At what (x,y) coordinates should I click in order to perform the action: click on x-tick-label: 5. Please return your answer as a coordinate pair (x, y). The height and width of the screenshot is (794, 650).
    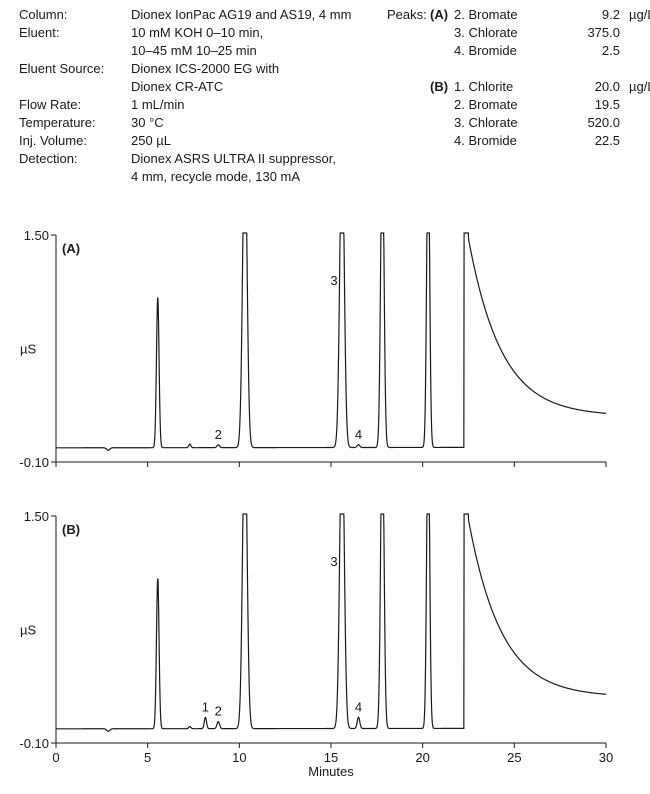
    Looking at the image, I should click on (147, 757).